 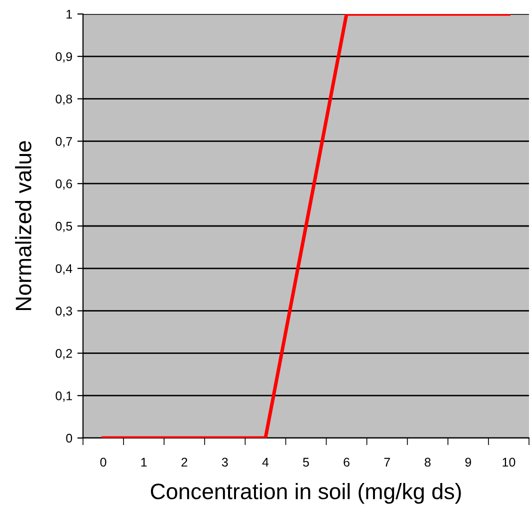 What do you see at coordinates (69, 14) in the screenshot?
I see `y-tick-label: 1` at bounding box center [69, 14].